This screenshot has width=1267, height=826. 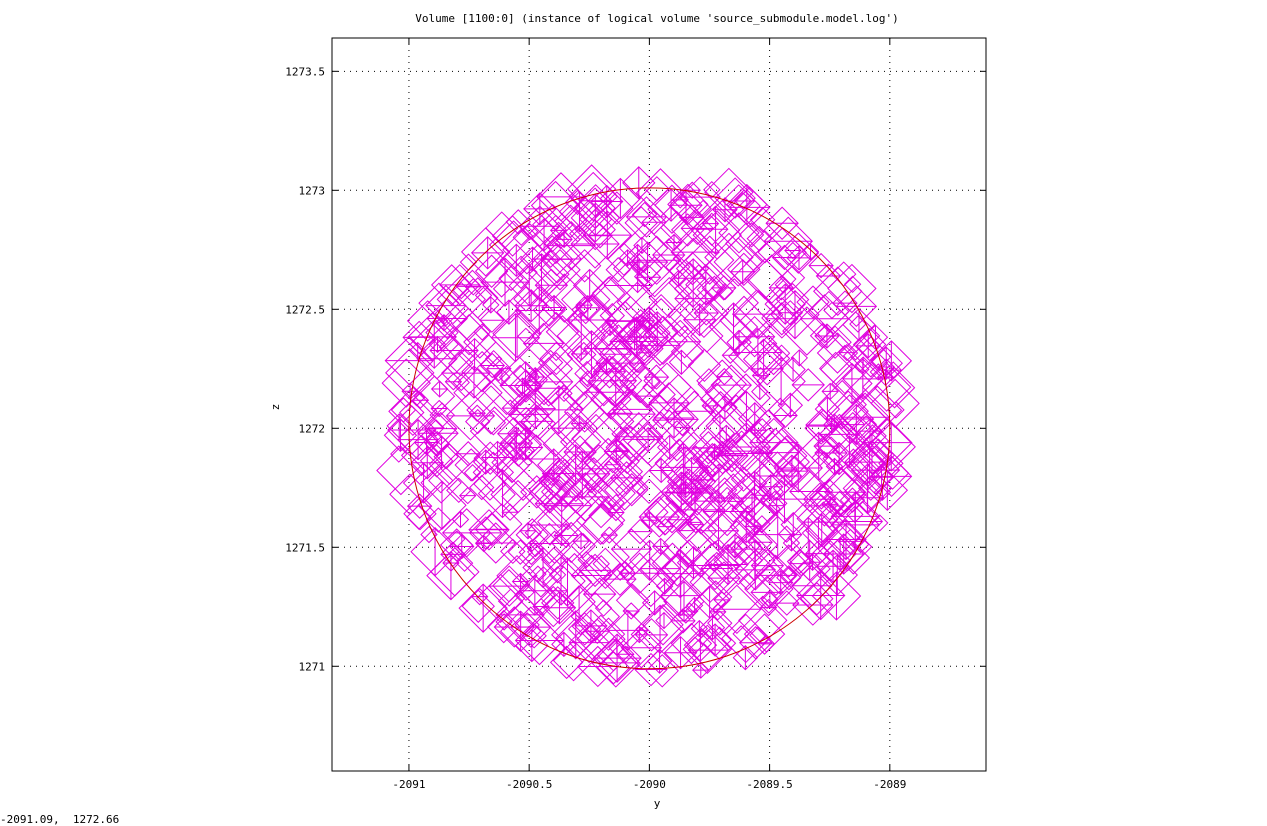 What do you see at coordinates (769, 784) in the screenshot?
I see `x-tick-label: -2089.5` at bounding box center [769, 784].